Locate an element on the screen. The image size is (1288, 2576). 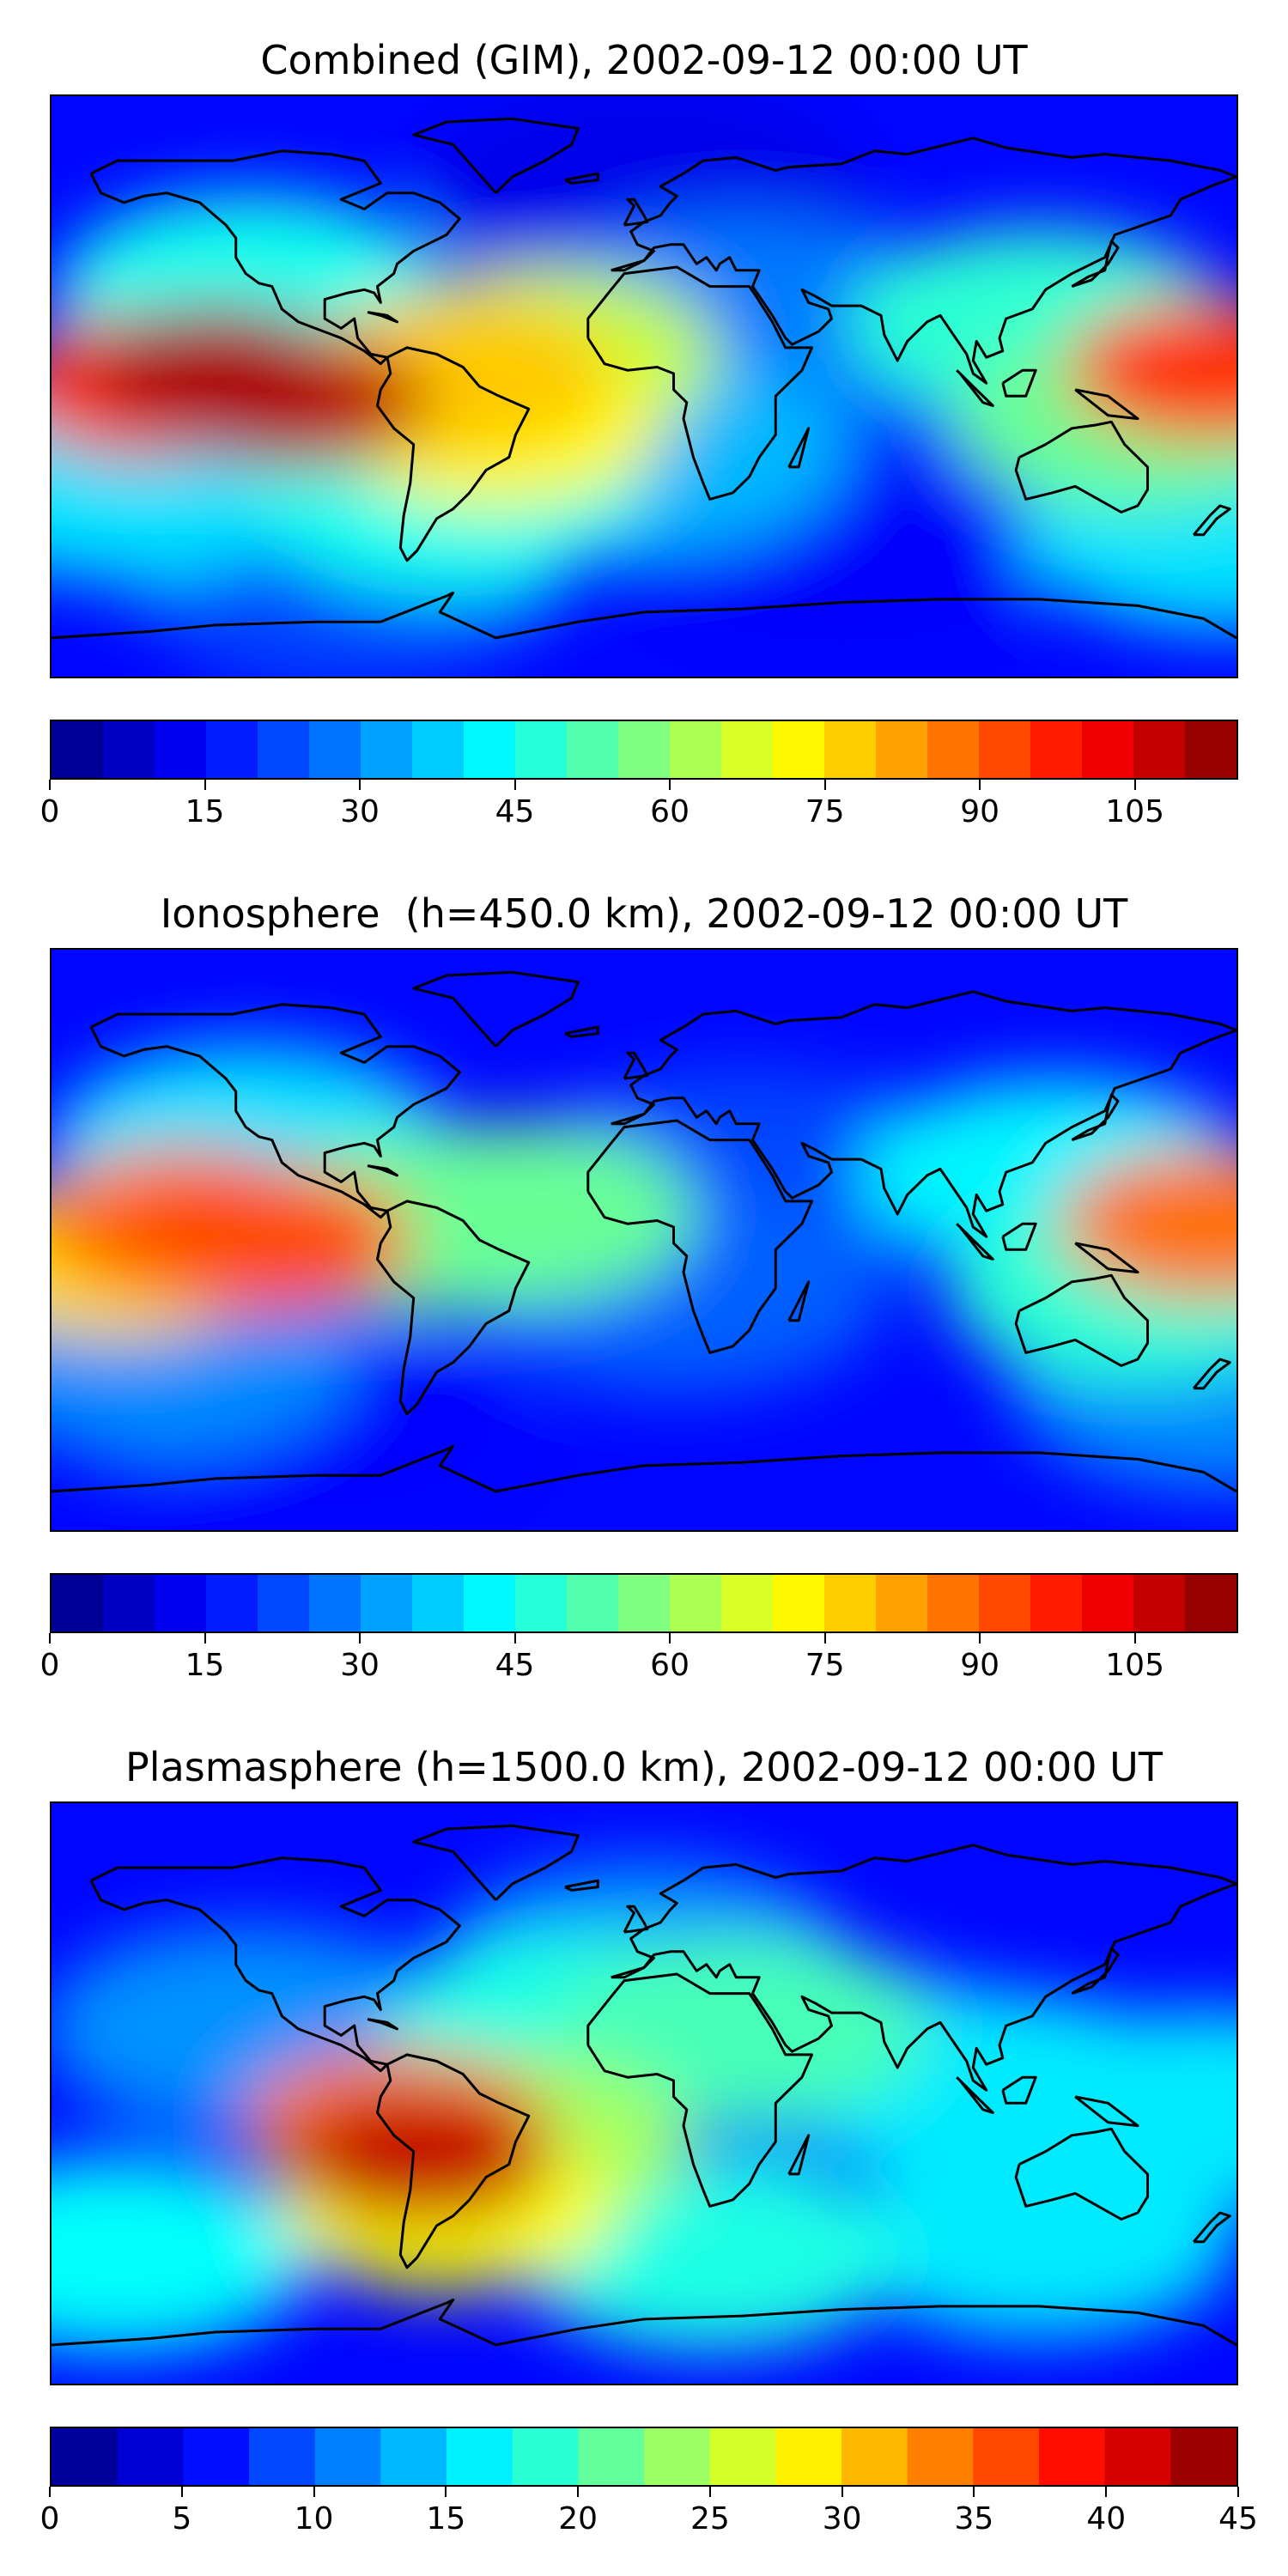
colorbar-tick-label: 40 is located at coordinates (1107, 2519).